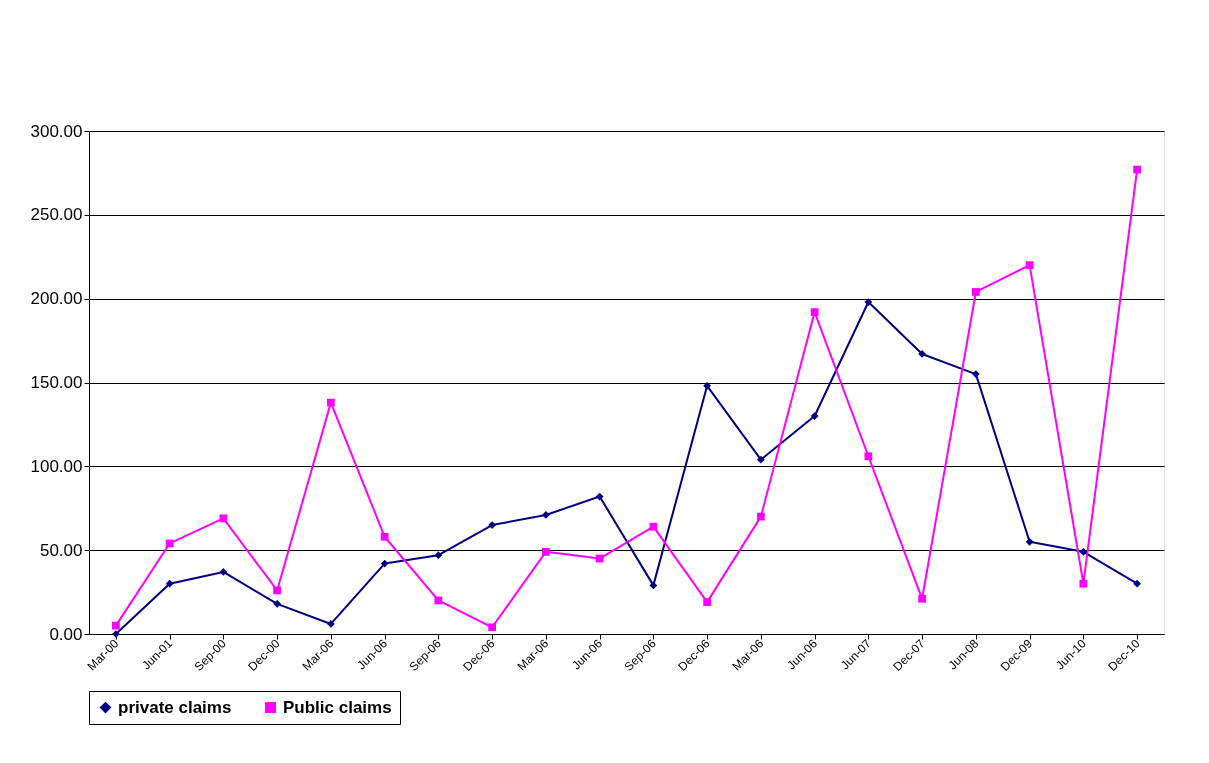 The width and height of the screenshot is (1209, 763). What do you see at coordinates (56, 215) in the screenshot?
I see `y-tick-label: 250.00` at bounding box center [56, 215].